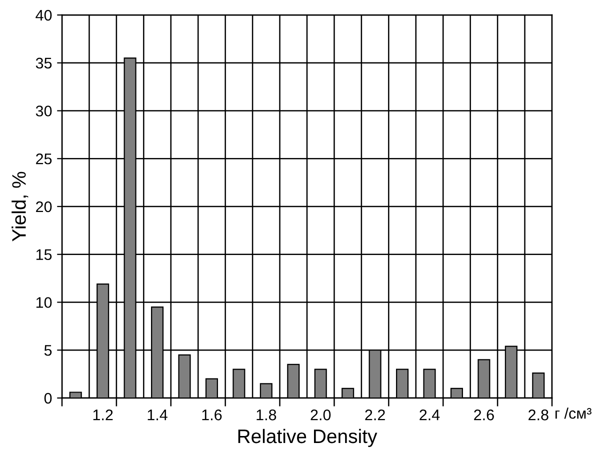 The width and height of the screenshot is (604, 452). Describe the element at coordinates (574, 413) in the screenshot. I see `text: г /см³` at that location.